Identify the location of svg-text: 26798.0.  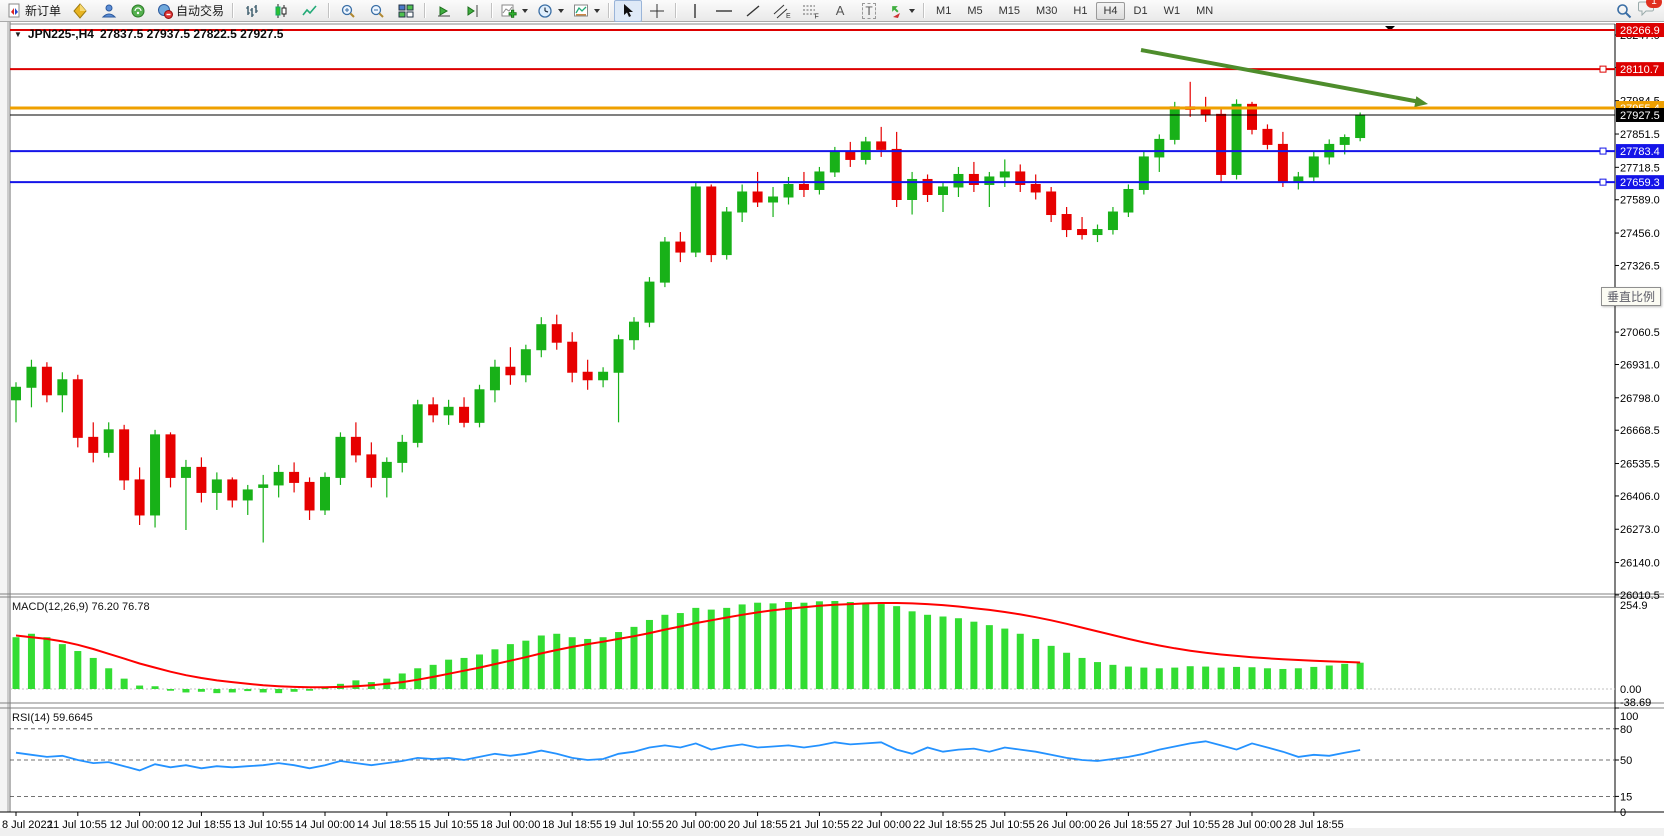
(1640, 399).